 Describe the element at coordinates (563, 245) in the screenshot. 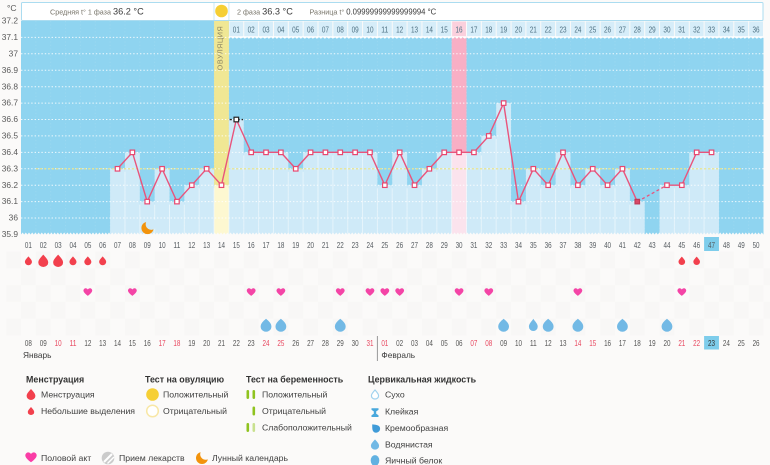

I see `svg-text: 37` at that location.